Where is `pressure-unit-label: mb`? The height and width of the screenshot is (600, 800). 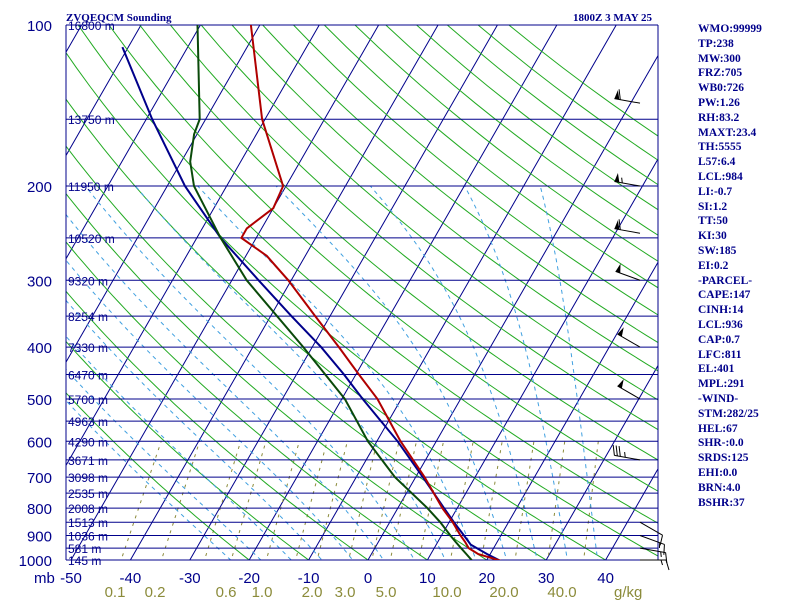 pressure-unit-label: mb is located at coordinates (44, 578).